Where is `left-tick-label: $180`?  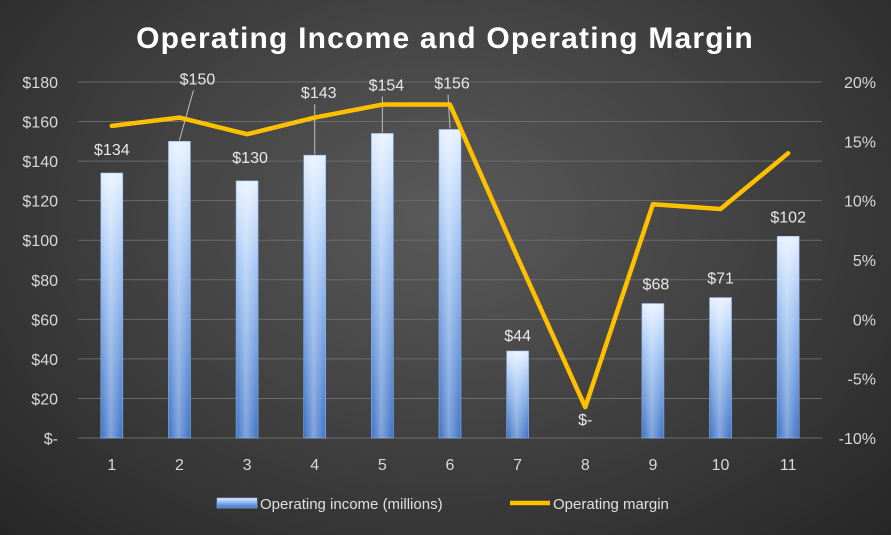 left-tick-label: $180 is located at coordinates (40, 83).